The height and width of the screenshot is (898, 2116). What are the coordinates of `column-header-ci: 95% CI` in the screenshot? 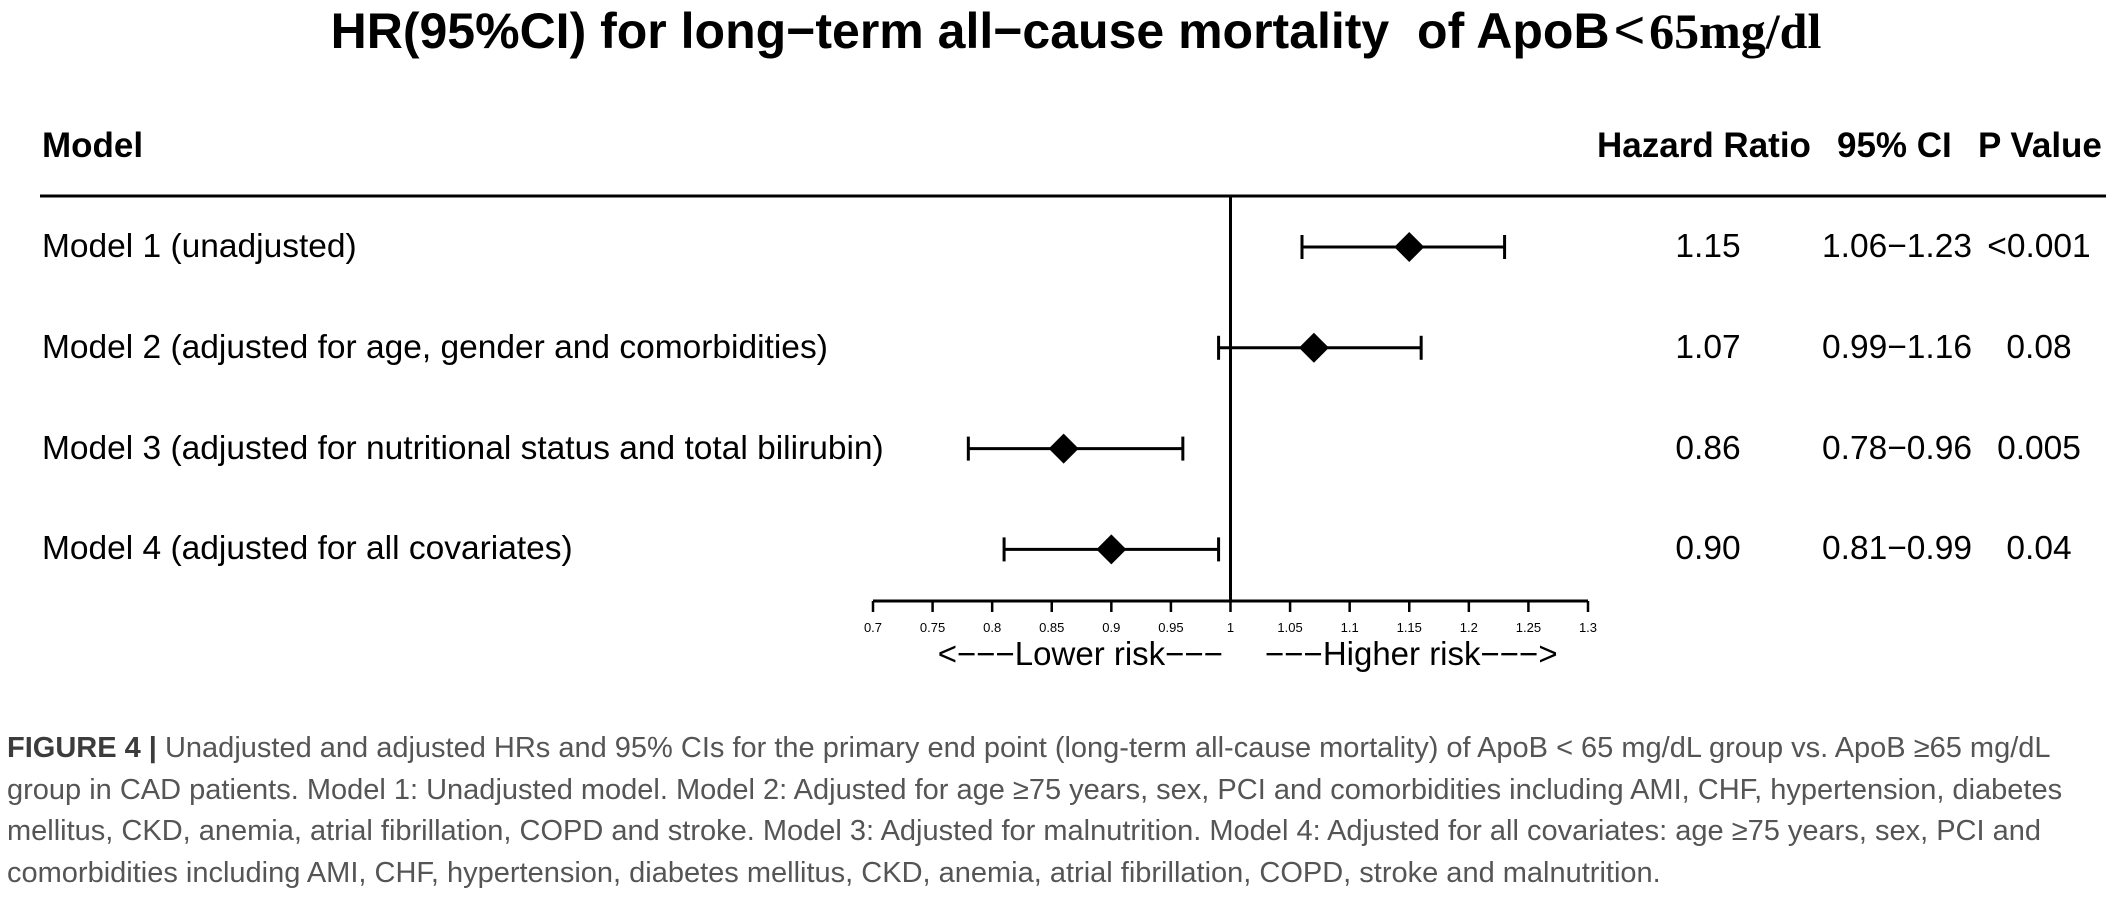 It's located at (1894, 145).